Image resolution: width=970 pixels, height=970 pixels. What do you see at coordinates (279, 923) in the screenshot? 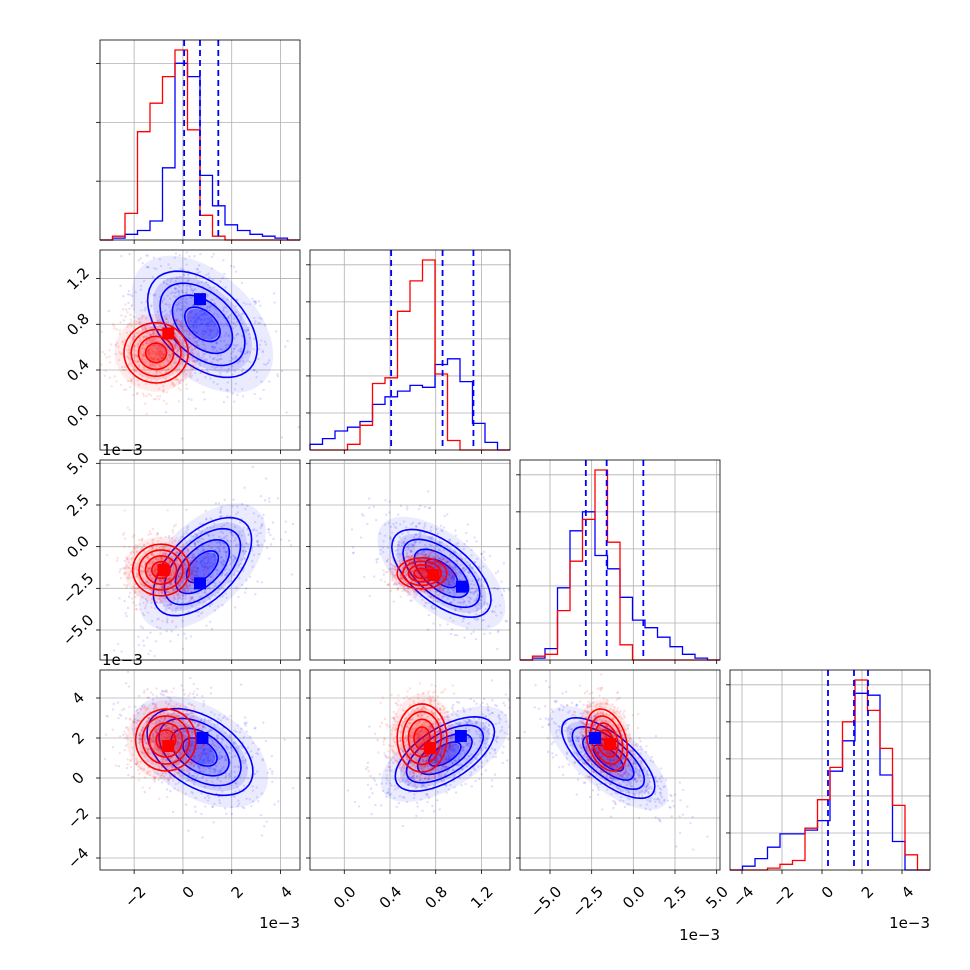
I see `offset-label-2: 1e−3` at bounding box center [279, 923].